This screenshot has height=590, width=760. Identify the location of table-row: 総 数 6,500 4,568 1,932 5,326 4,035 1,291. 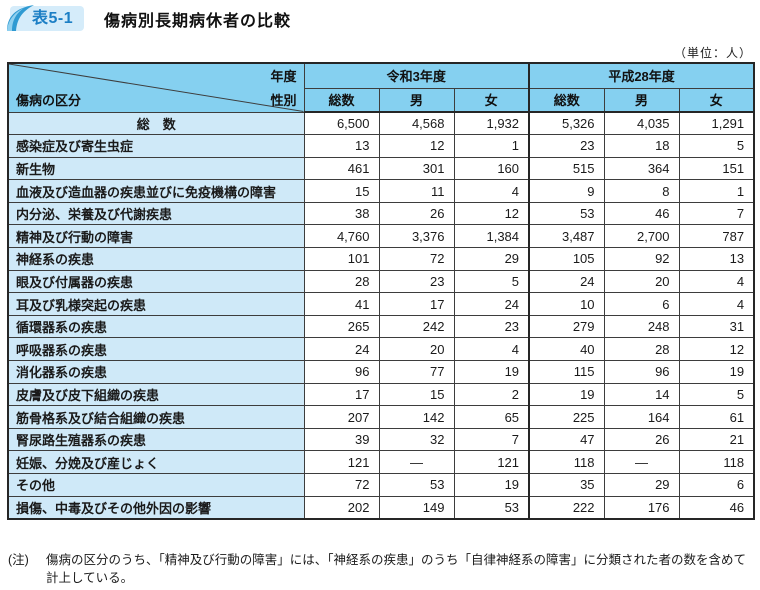
(381, 123).